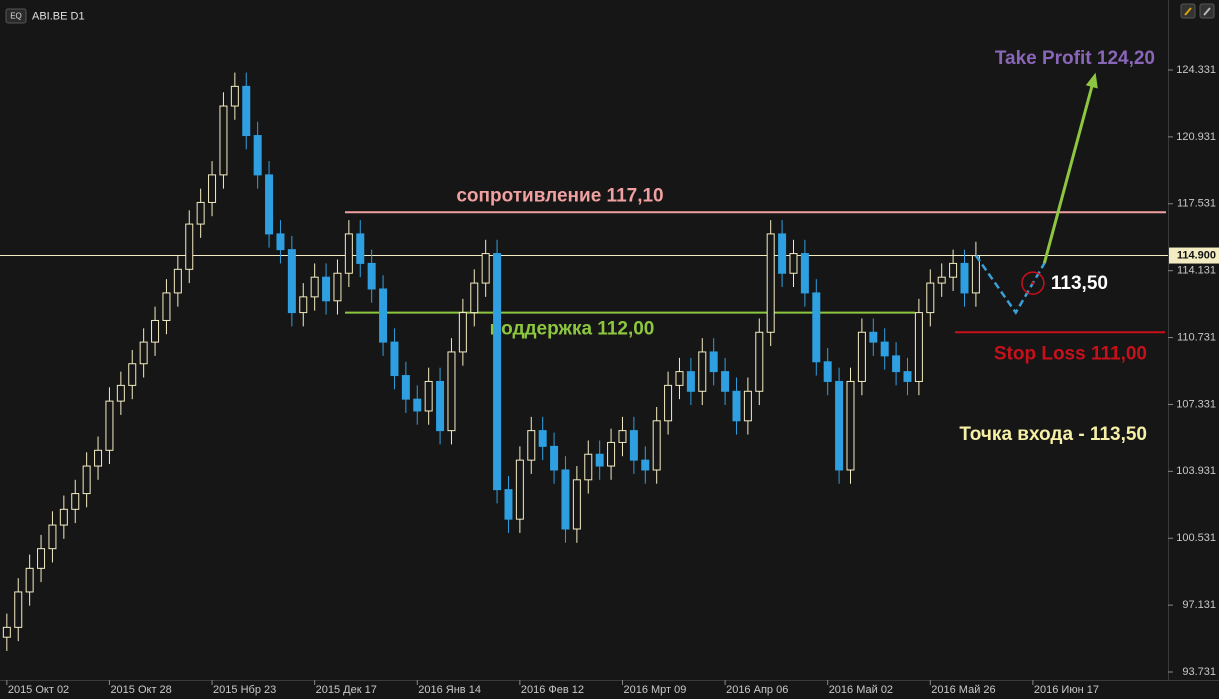 The image size is (1219, 699). Describe the element at coordinates (1188, 11) in the screenshot. I see `edit-icon` at that location.